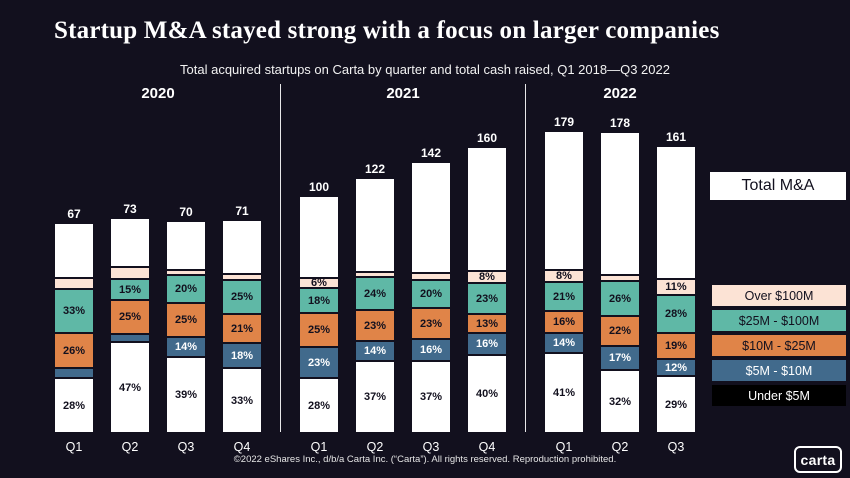  What do you see at coordinates (487, 323) in the screenshot?
I see `bar-segment-10m_25m: 13%` at bounding box center [487, 323].